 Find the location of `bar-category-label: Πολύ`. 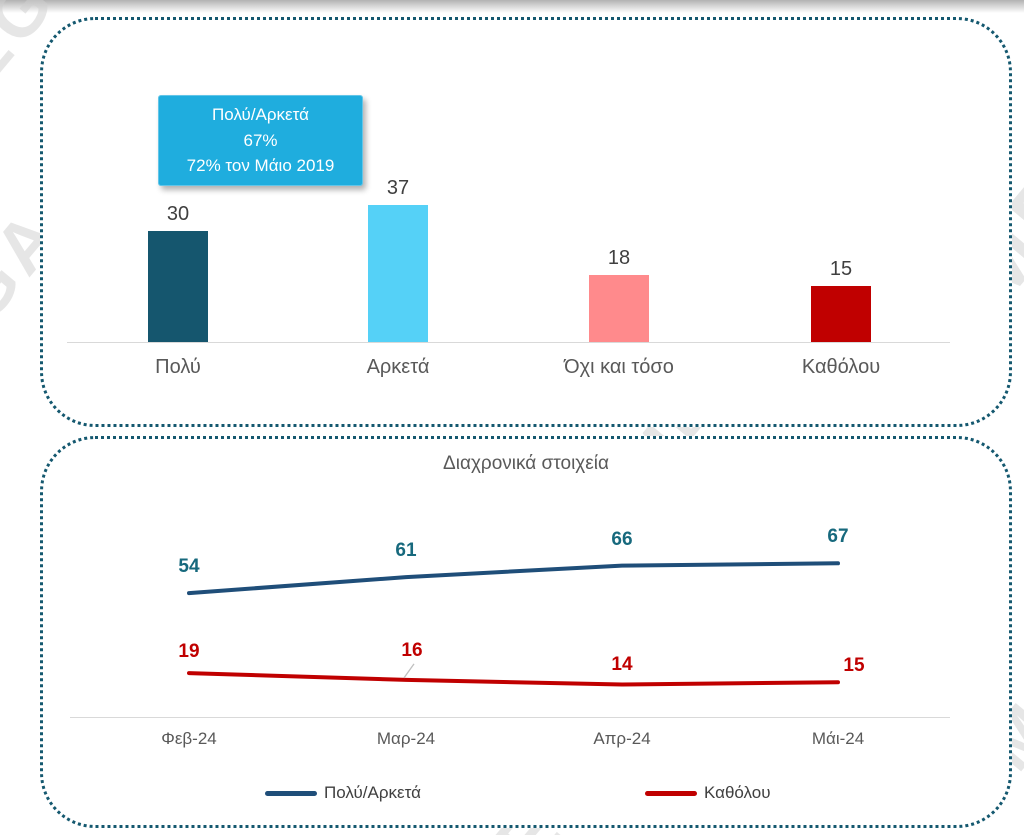

bar-category-label: Πολύ is located at coordinates (178, 367).